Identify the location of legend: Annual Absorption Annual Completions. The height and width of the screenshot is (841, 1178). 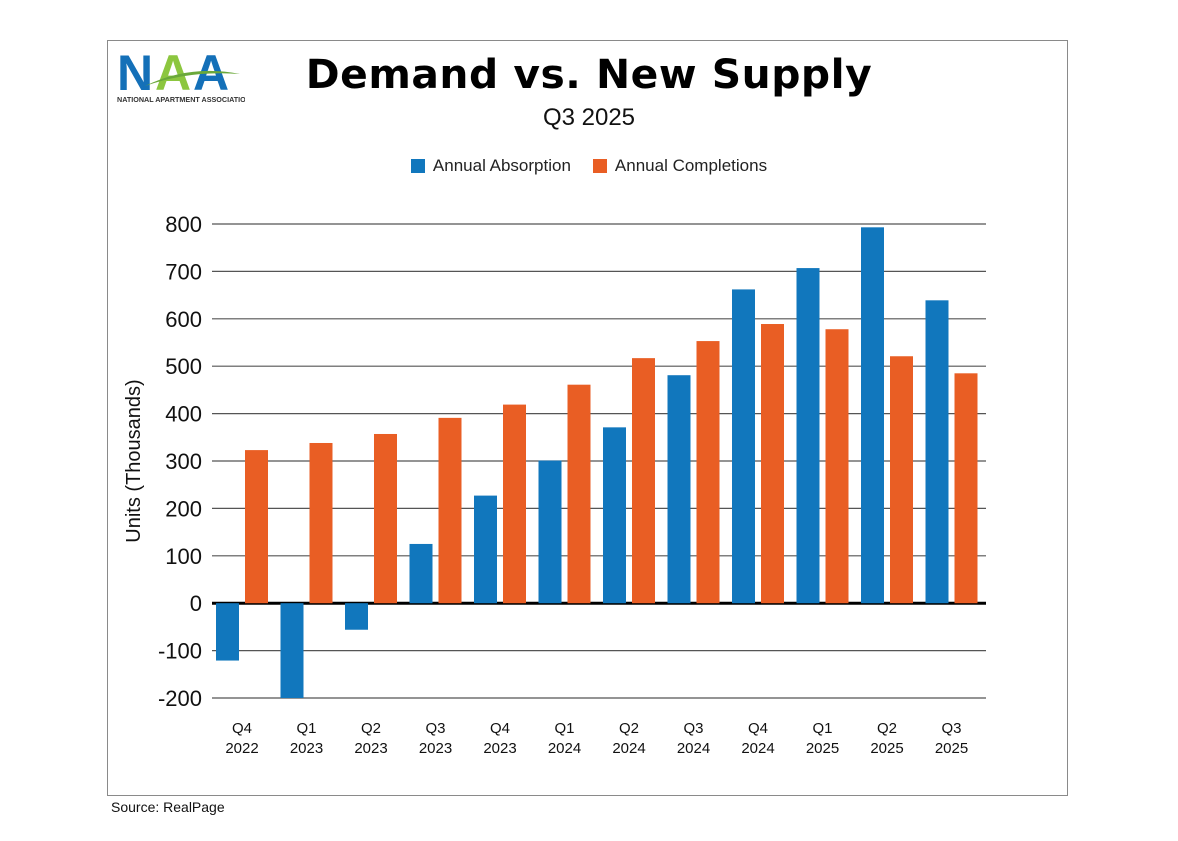
(589, 166).